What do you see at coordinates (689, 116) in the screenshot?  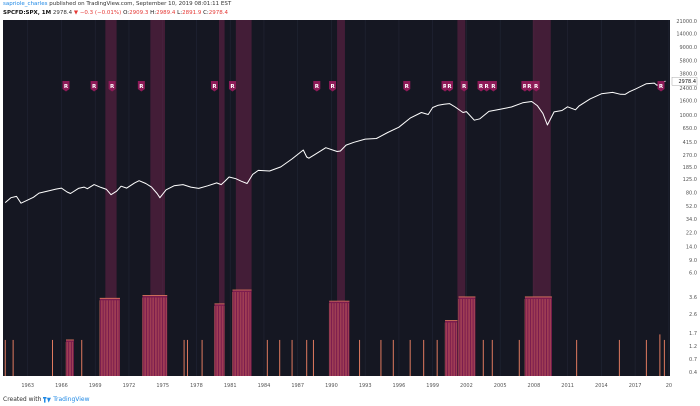 I see `price-axis-label: 1000.0` at bounding box center [689, 116].